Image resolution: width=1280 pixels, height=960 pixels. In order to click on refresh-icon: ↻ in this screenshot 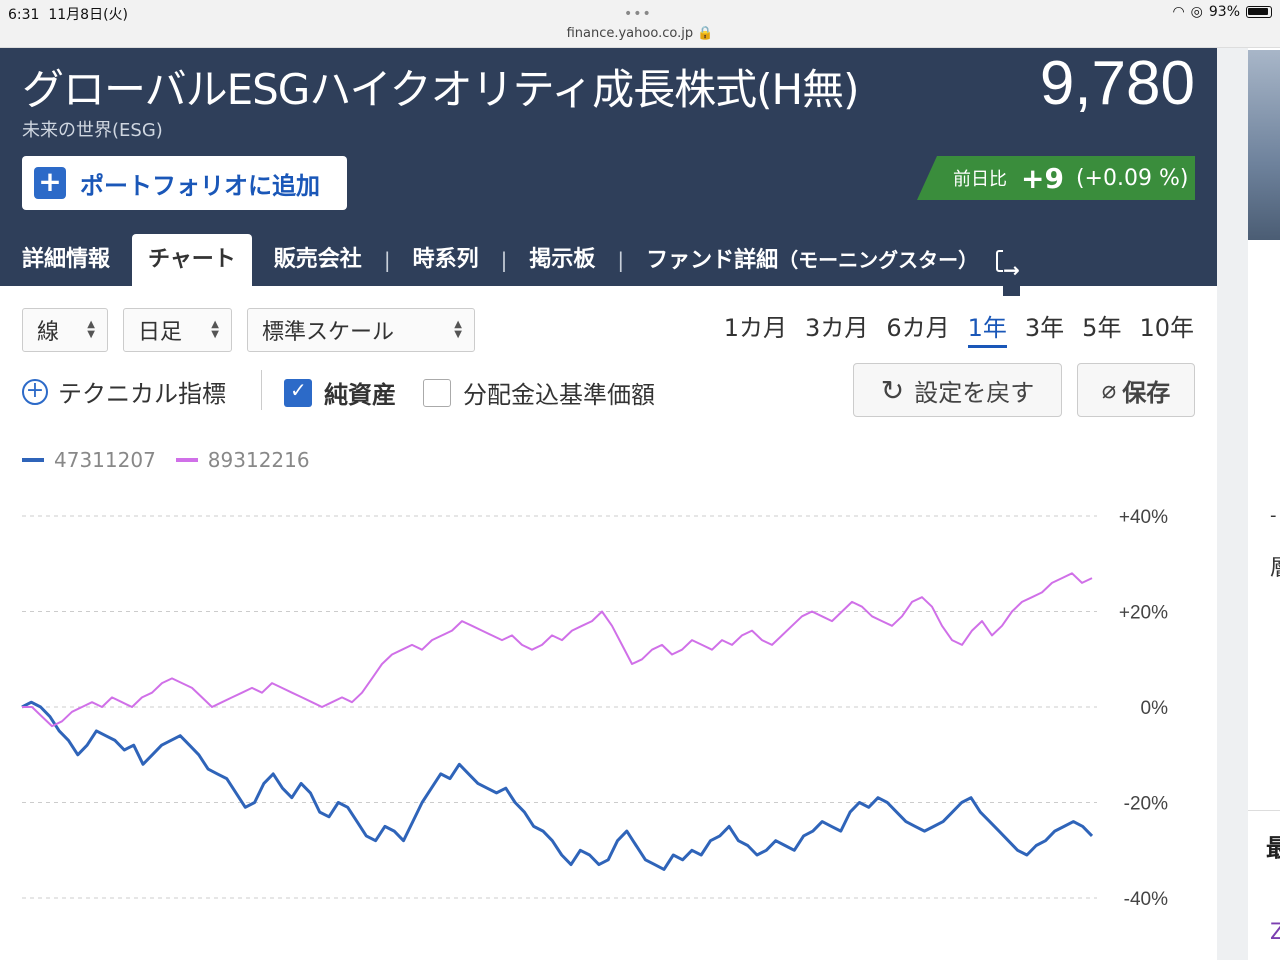, I will do `click(892, 390)`.